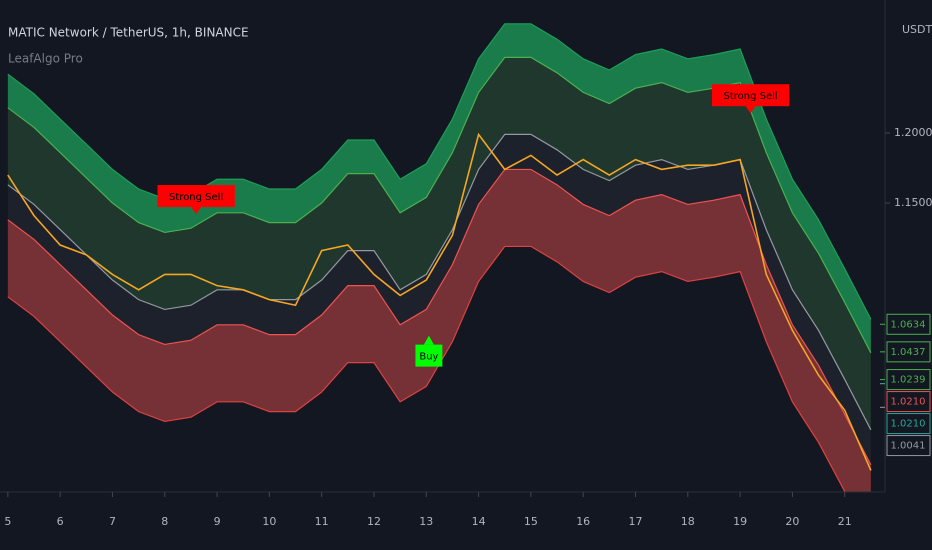 The width and height of the screenshot is (932, 550). I want to click on x-tick-label: 16, so click(583, 521).